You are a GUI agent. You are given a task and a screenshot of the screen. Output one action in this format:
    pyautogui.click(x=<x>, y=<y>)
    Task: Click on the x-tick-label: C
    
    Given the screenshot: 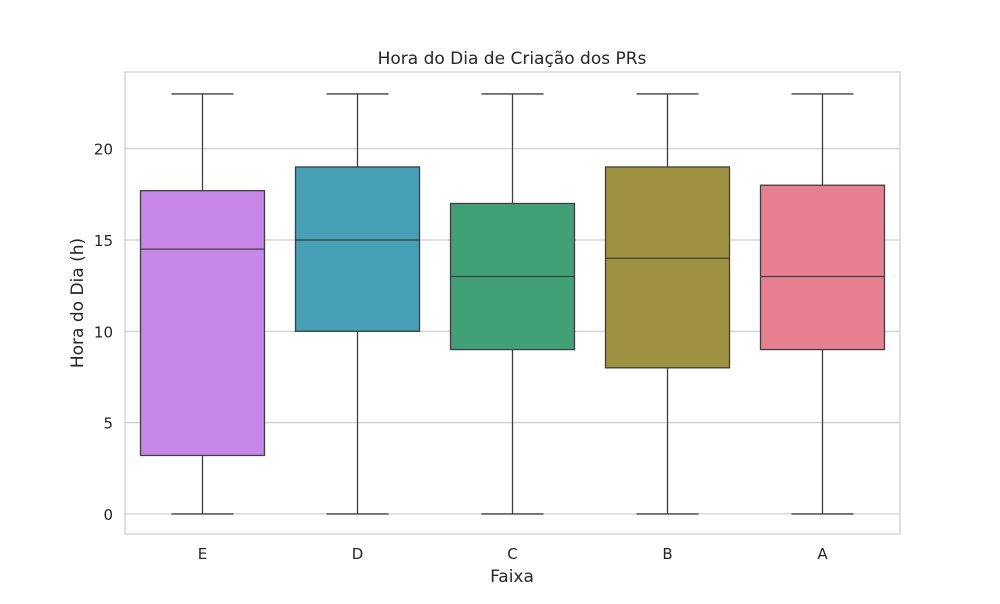 What is the action you would take?
    pyautogui.click(x=512, y=554)
    